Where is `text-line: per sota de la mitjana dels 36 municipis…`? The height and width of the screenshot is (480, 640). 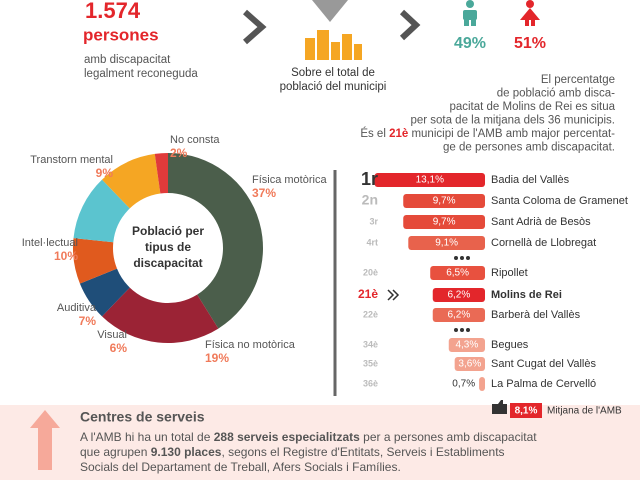 text-line: per sota de la mitjana dels 36 municipis… is located at coordinates (512, 121).